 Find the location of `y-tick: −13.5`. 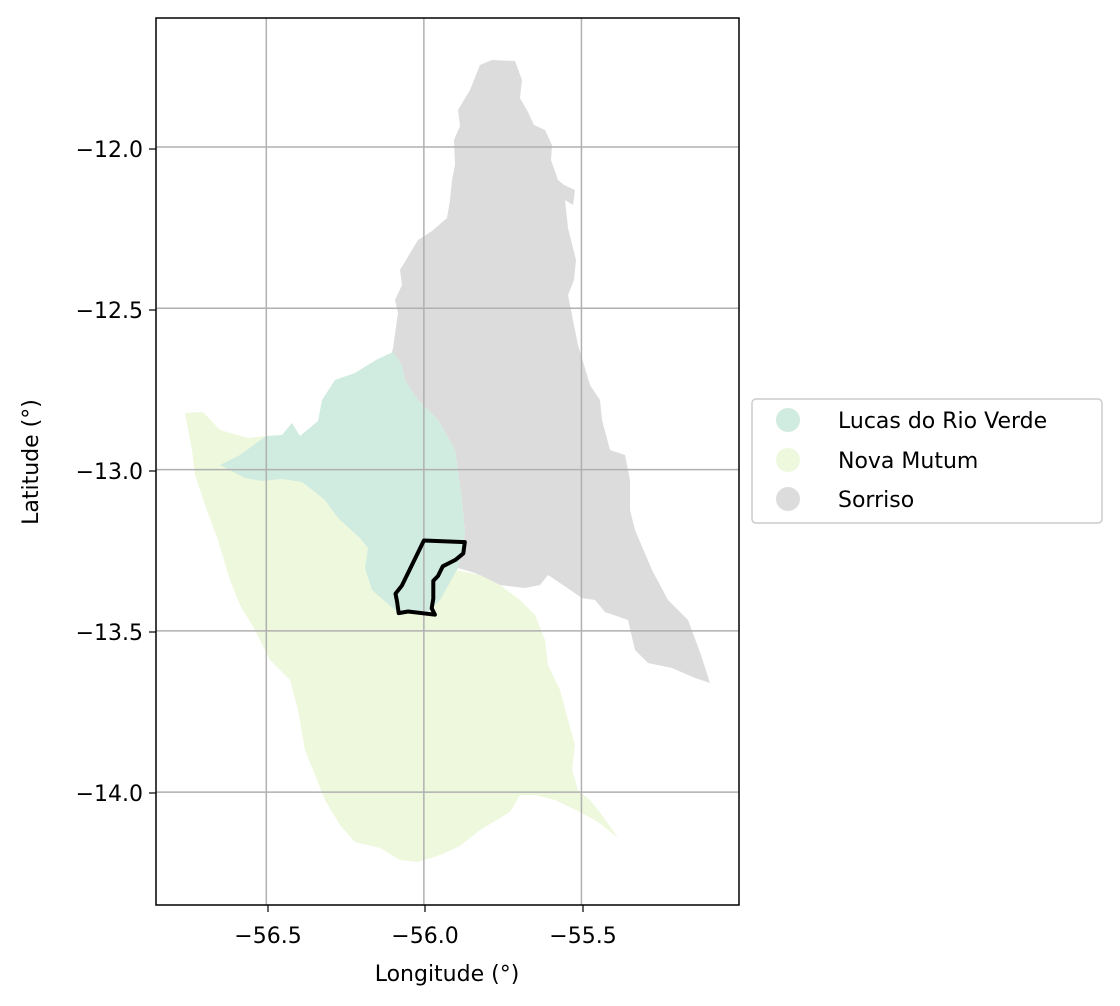

y-tick: −13.5 is located at coordinates (116, 633).